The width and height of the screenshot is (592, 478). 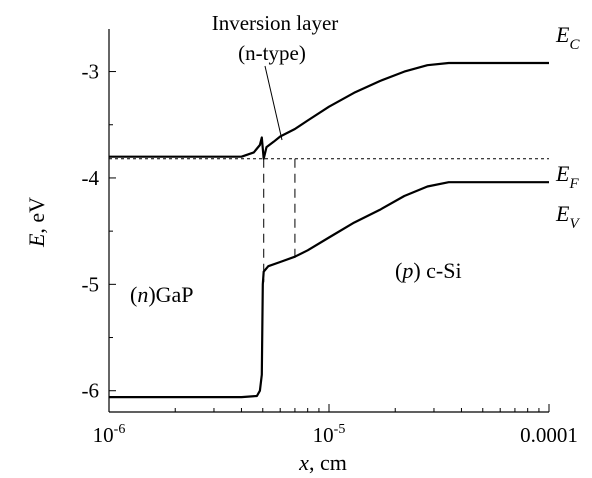 I want to click on x-tick-label: 0.0001, so click(x=549, y=435).